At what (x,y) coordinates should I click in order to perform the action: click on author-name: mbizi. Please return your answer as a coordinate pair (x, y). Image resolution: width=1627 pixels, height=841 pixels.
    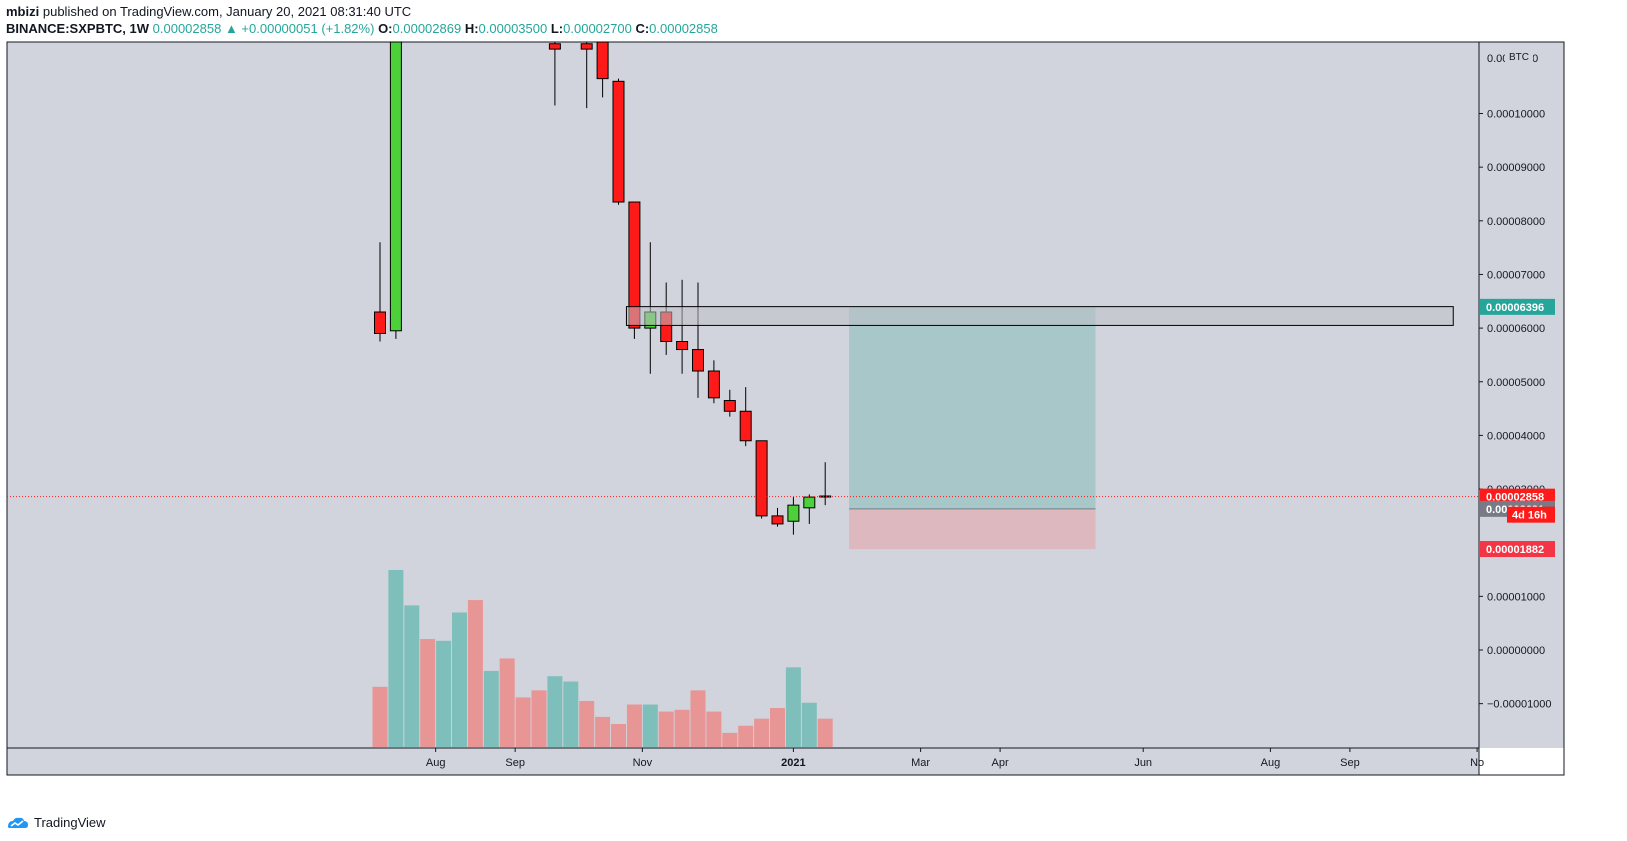
    Looking at the image, I should click on (23, 11).